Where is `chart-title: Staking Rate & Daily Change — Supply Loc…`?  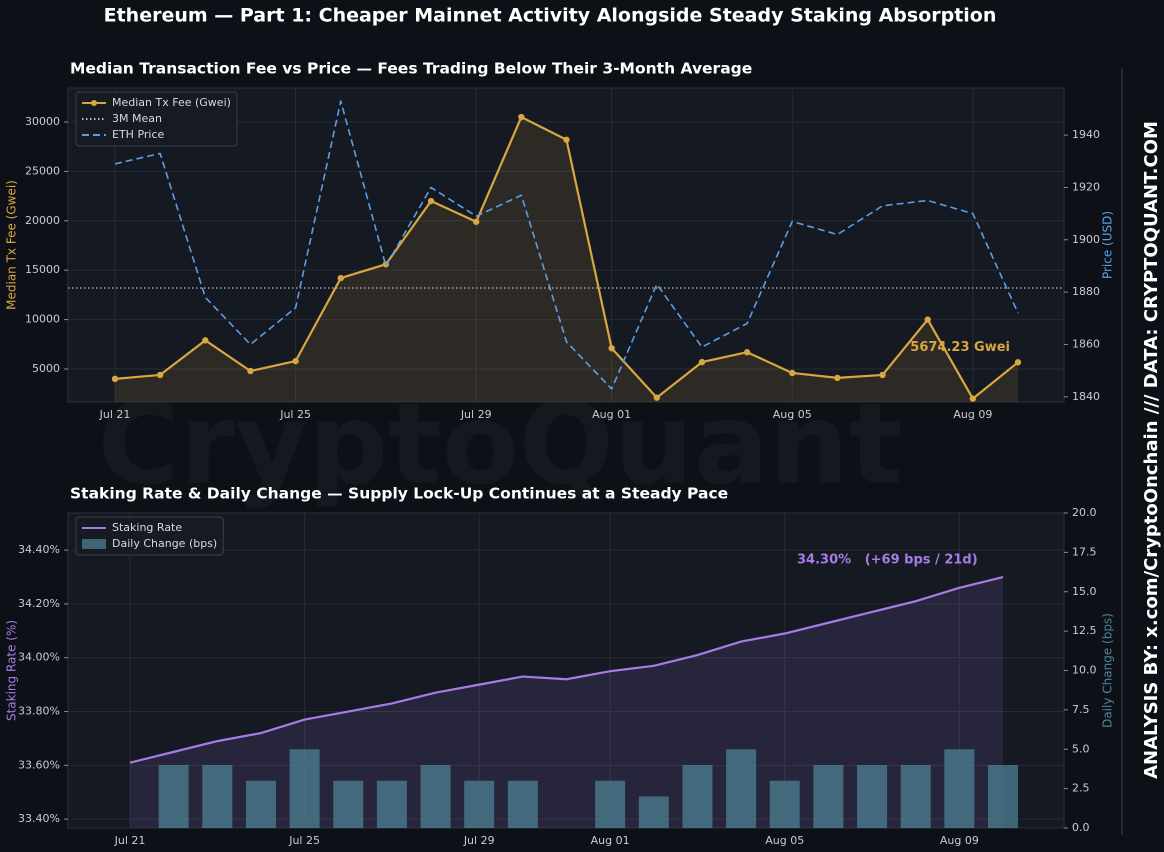 chart-title: Staking Rate & Daily Change — Supply Loc… is located at coordinates (399, 494).